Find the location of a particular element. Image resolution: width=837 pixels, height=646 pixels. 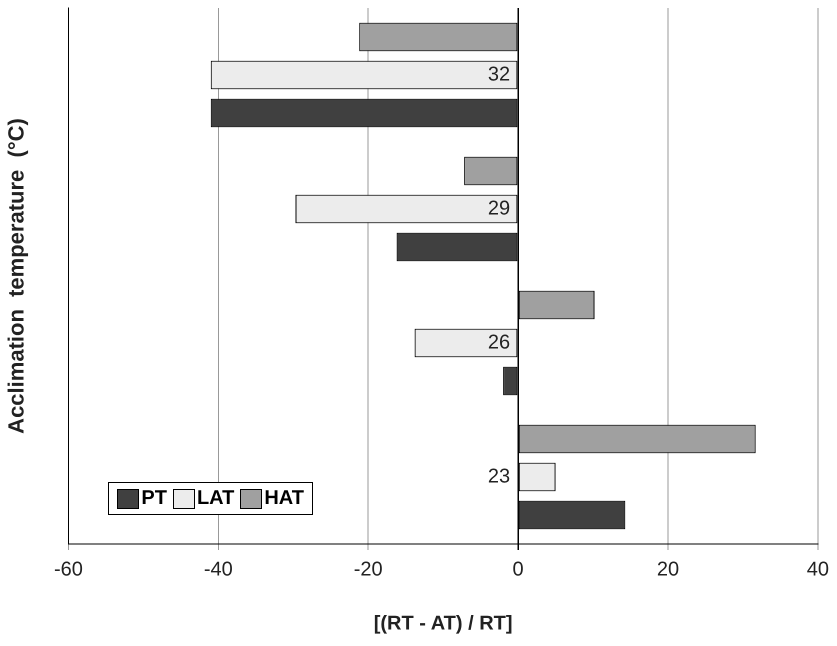

x-tick-label: -40 is located at coordinates (218, 569).